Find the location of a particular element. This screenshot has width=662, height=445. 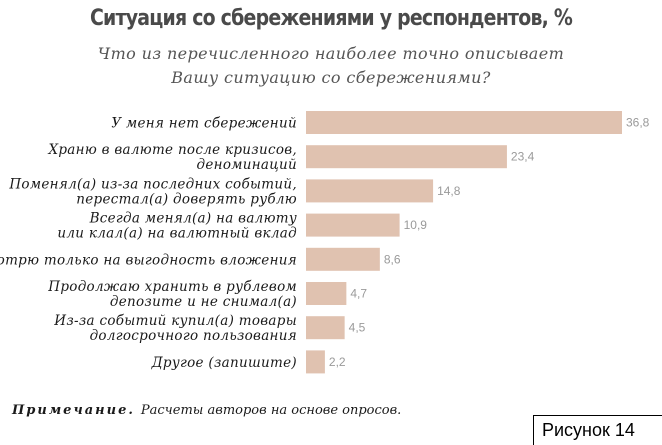

bar-value-label-4: 10,9 is located at coordinates (416, 225).